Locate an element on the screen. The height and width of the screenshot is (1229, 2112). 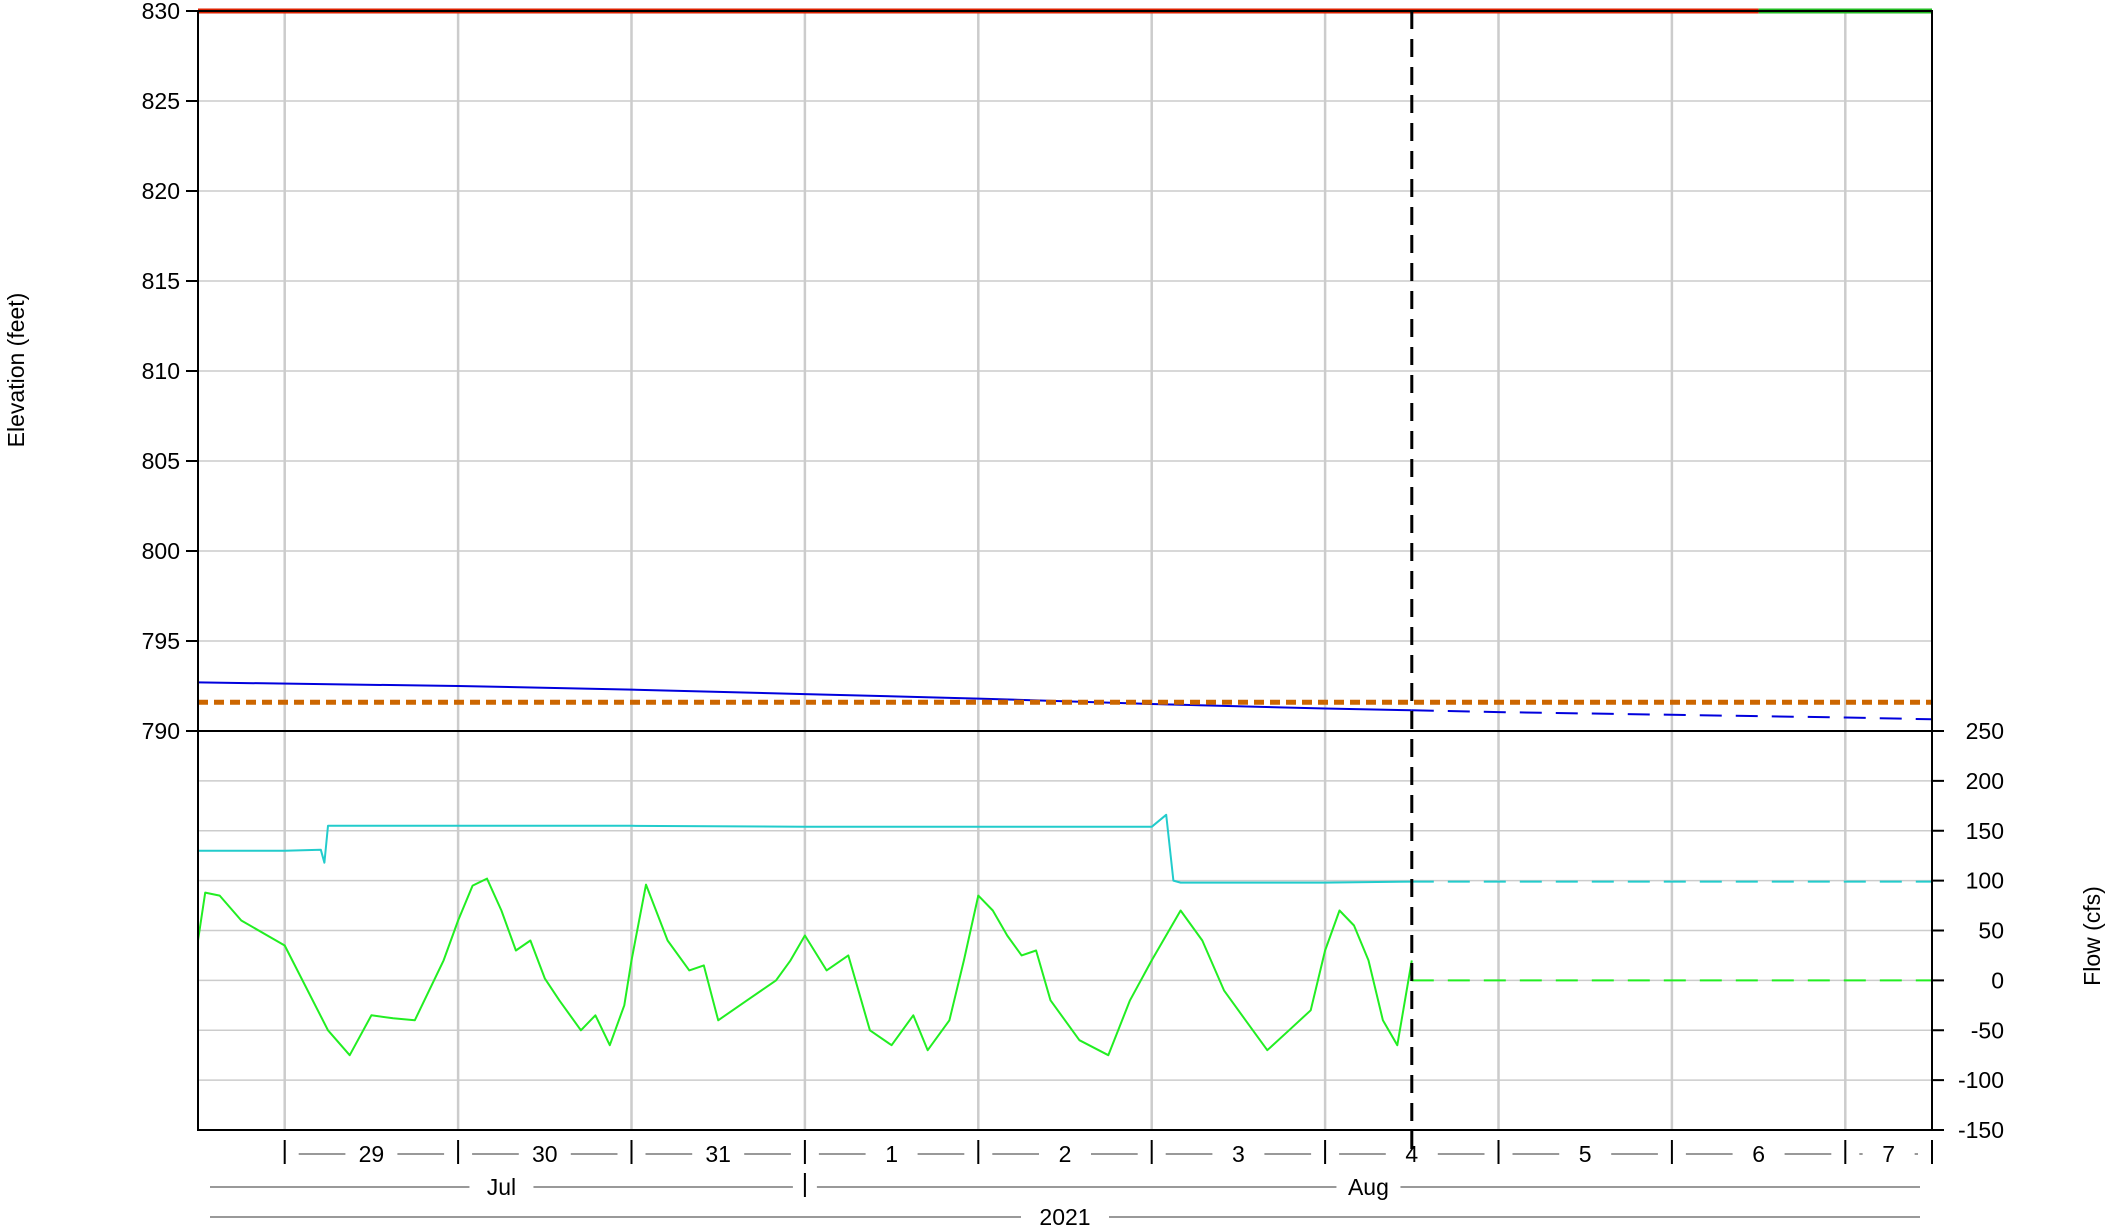
flow-tick-label: -50 is located at coordinates (1987, 1030).